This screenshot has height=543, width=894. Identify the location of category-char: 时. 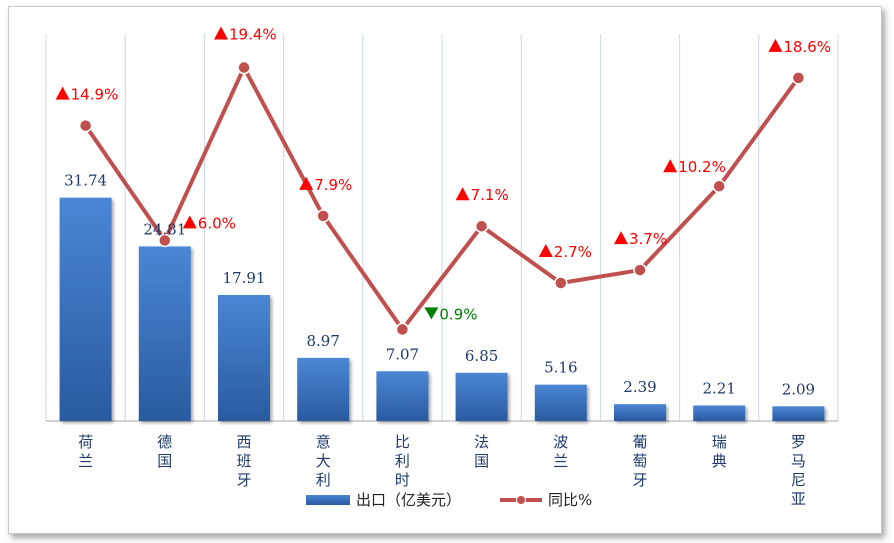
(402, 480).